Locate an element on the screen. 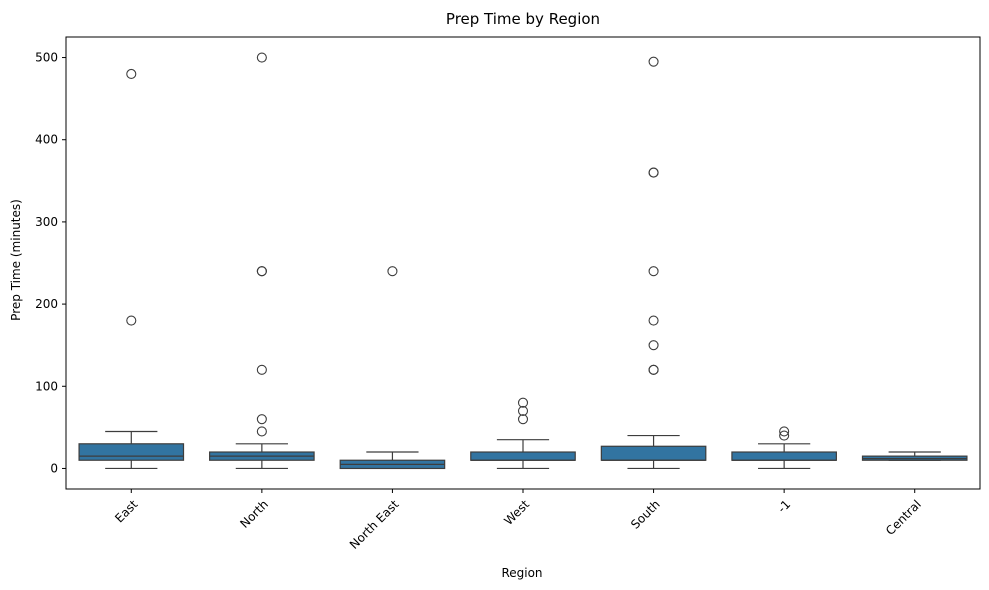  y-tick-label: 300 is located at coordinates (46, 222).